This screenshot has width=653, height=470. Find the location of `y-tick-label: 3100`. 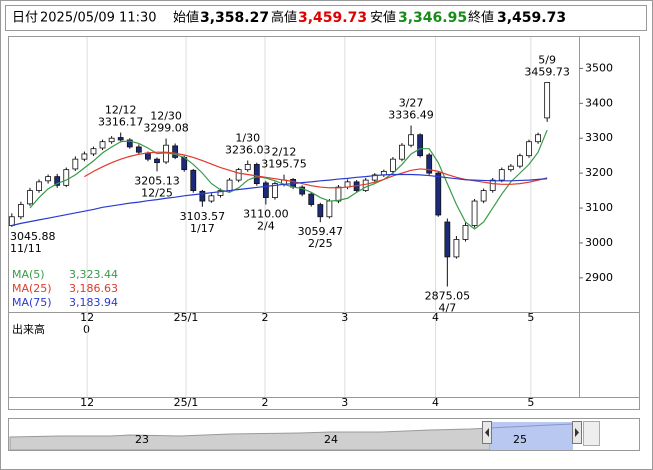

y-tick-label: 3100 is located at coordinates (599, 207).